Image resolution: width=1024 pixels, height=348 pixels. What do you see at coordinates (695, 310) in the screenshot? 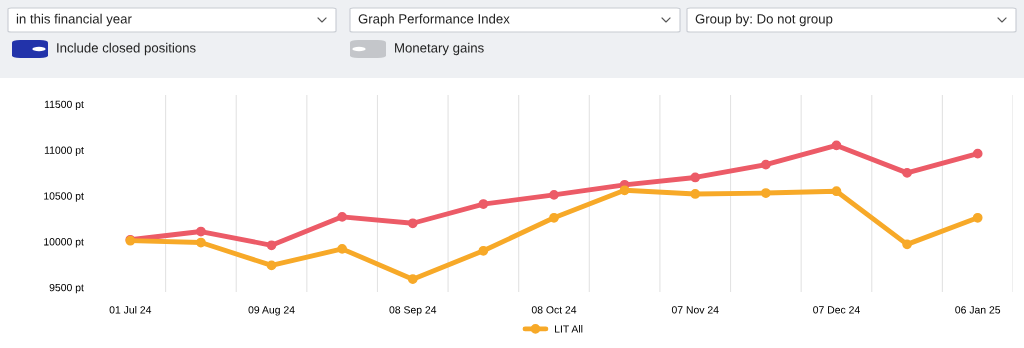
I see `x-tick-label: 07 Nov 24` at bounding box center [695, 310].